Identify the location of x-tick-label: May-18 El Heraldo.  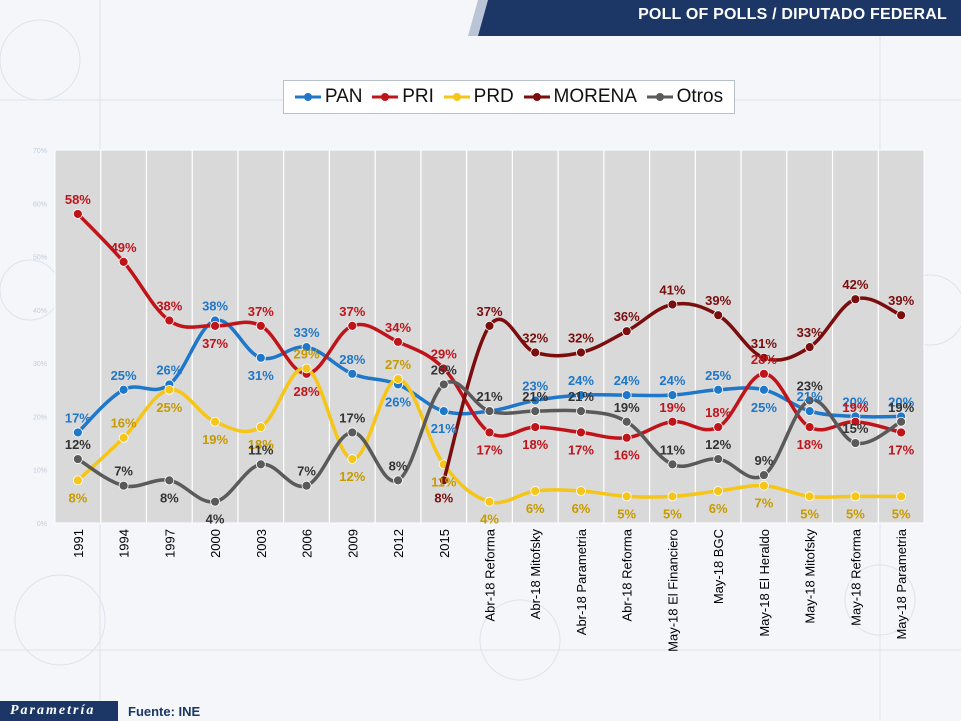
(764, 583).